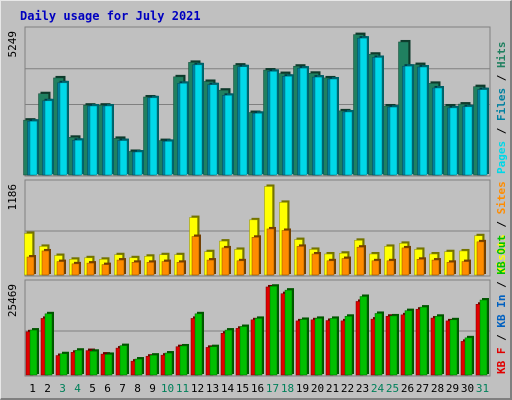 This screenshot has height=400, width=512. What do you see at coordinates (92, 388) in the screenshot?
I see `x-tick-label: 5` at bounding box center [92, 388].